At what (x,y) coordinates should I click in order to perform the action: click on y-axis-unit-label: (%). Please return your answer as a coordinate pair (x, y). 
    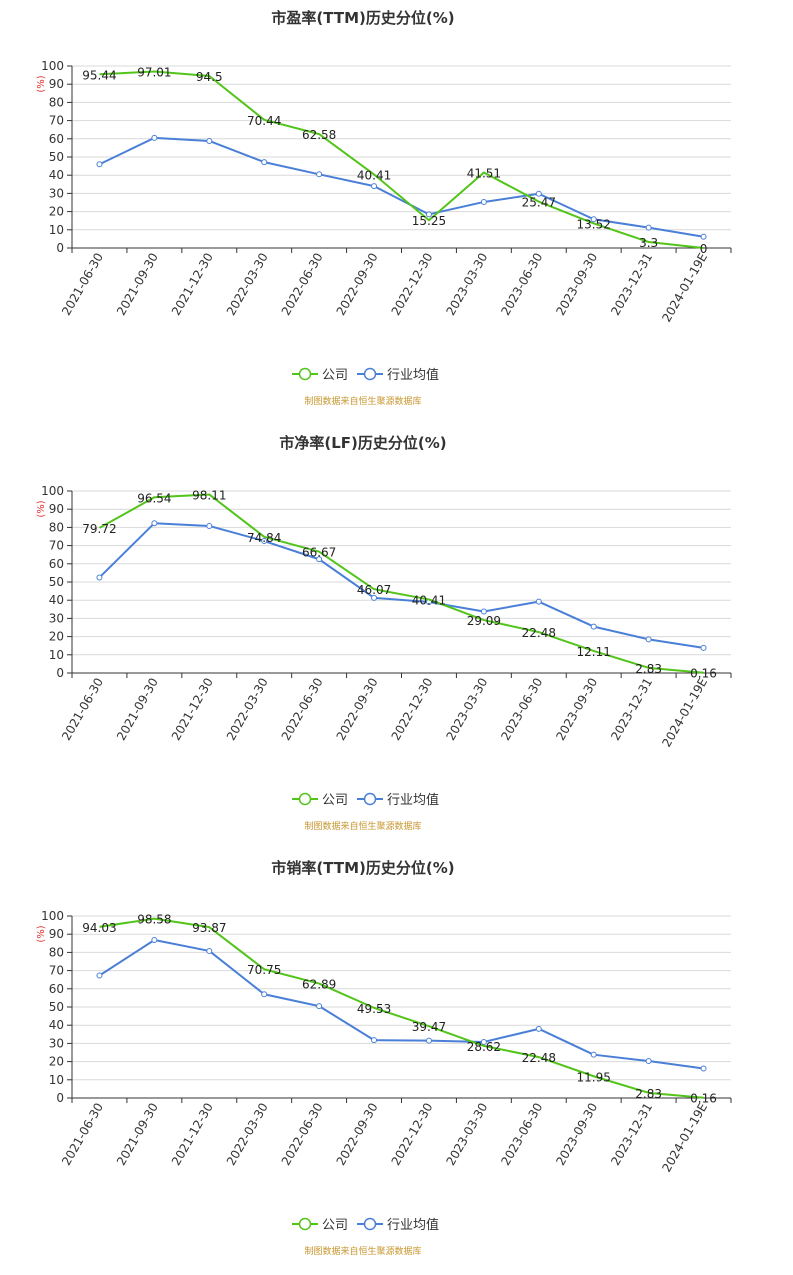
    Looking at the image, I should click on (41, 83).